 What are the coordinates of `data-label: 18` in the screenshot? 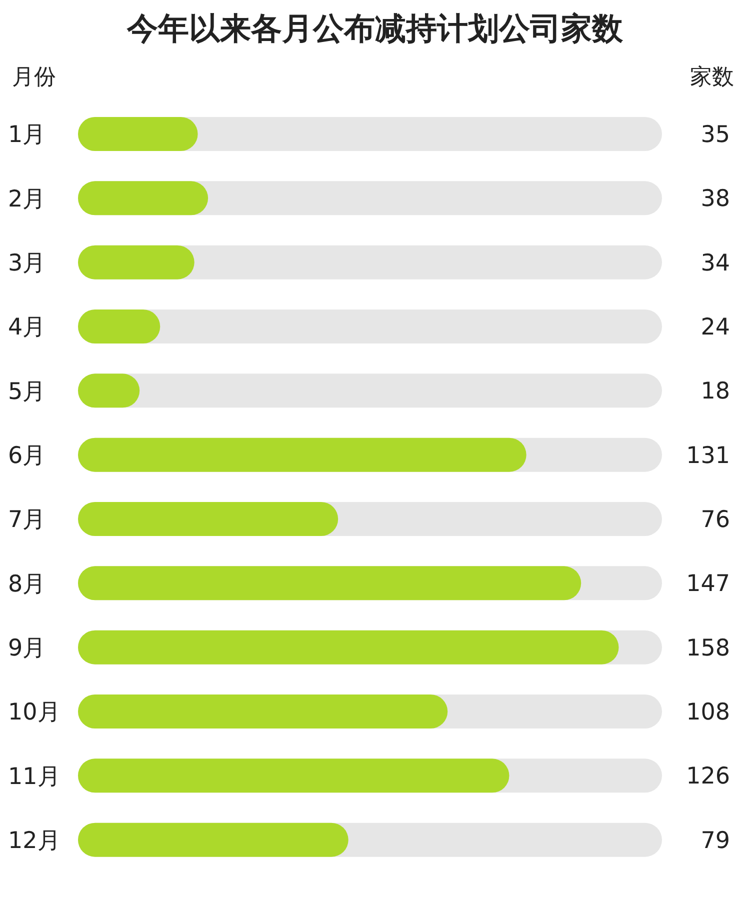 It's located at (715, 391).